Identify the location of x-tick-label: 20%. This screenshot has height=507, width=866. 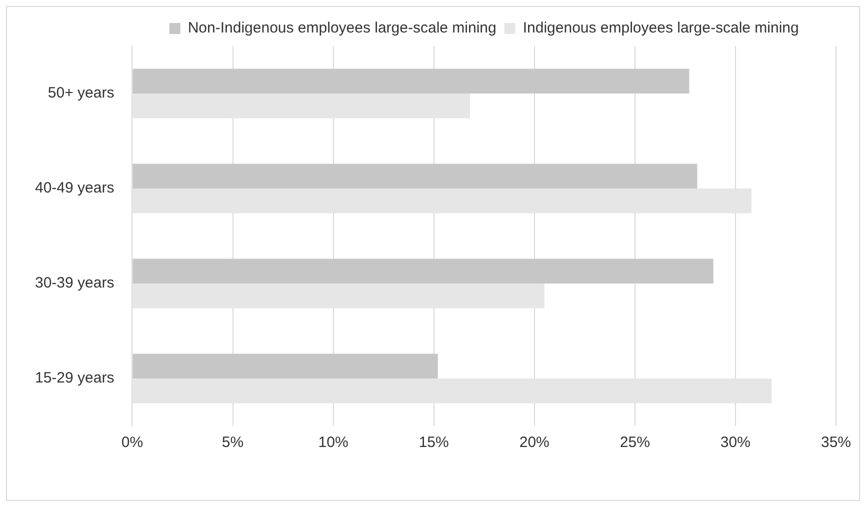
(534, 443).